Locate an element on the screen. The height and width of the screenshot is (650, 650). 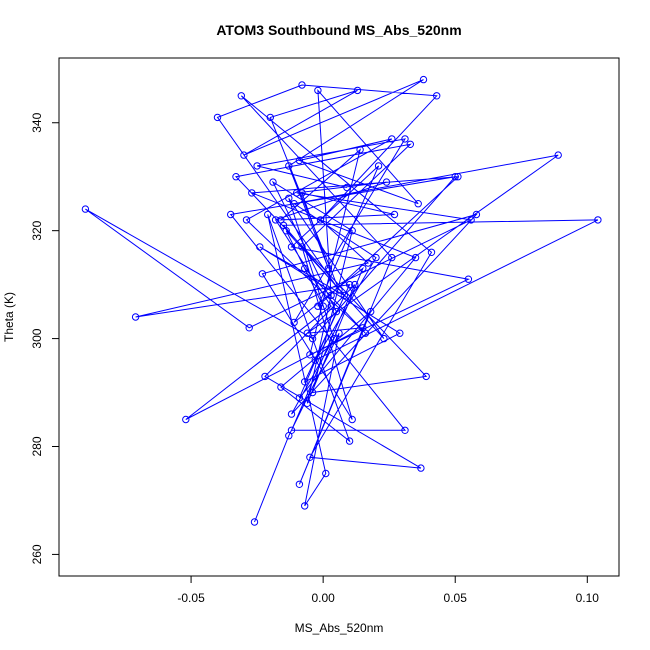
y-axis-label: Theta (K) is located at coordinates (9, 317).